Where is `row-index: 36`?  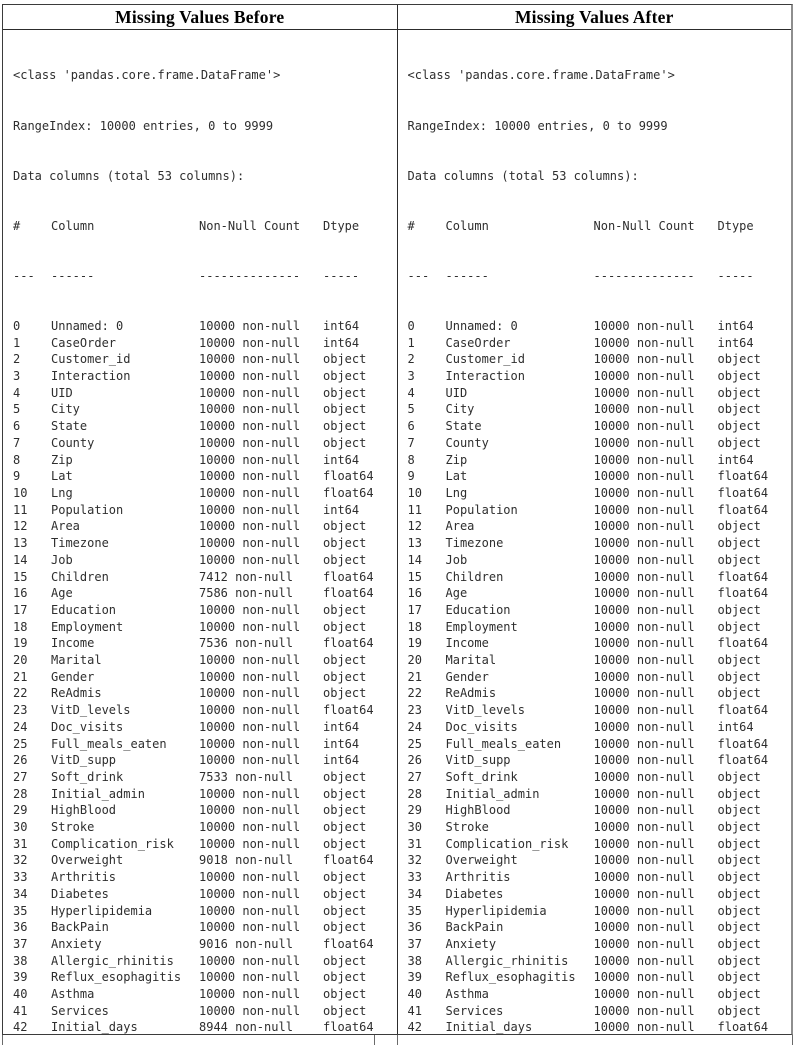
row-index: 36 is located at coordinates (414, 927).